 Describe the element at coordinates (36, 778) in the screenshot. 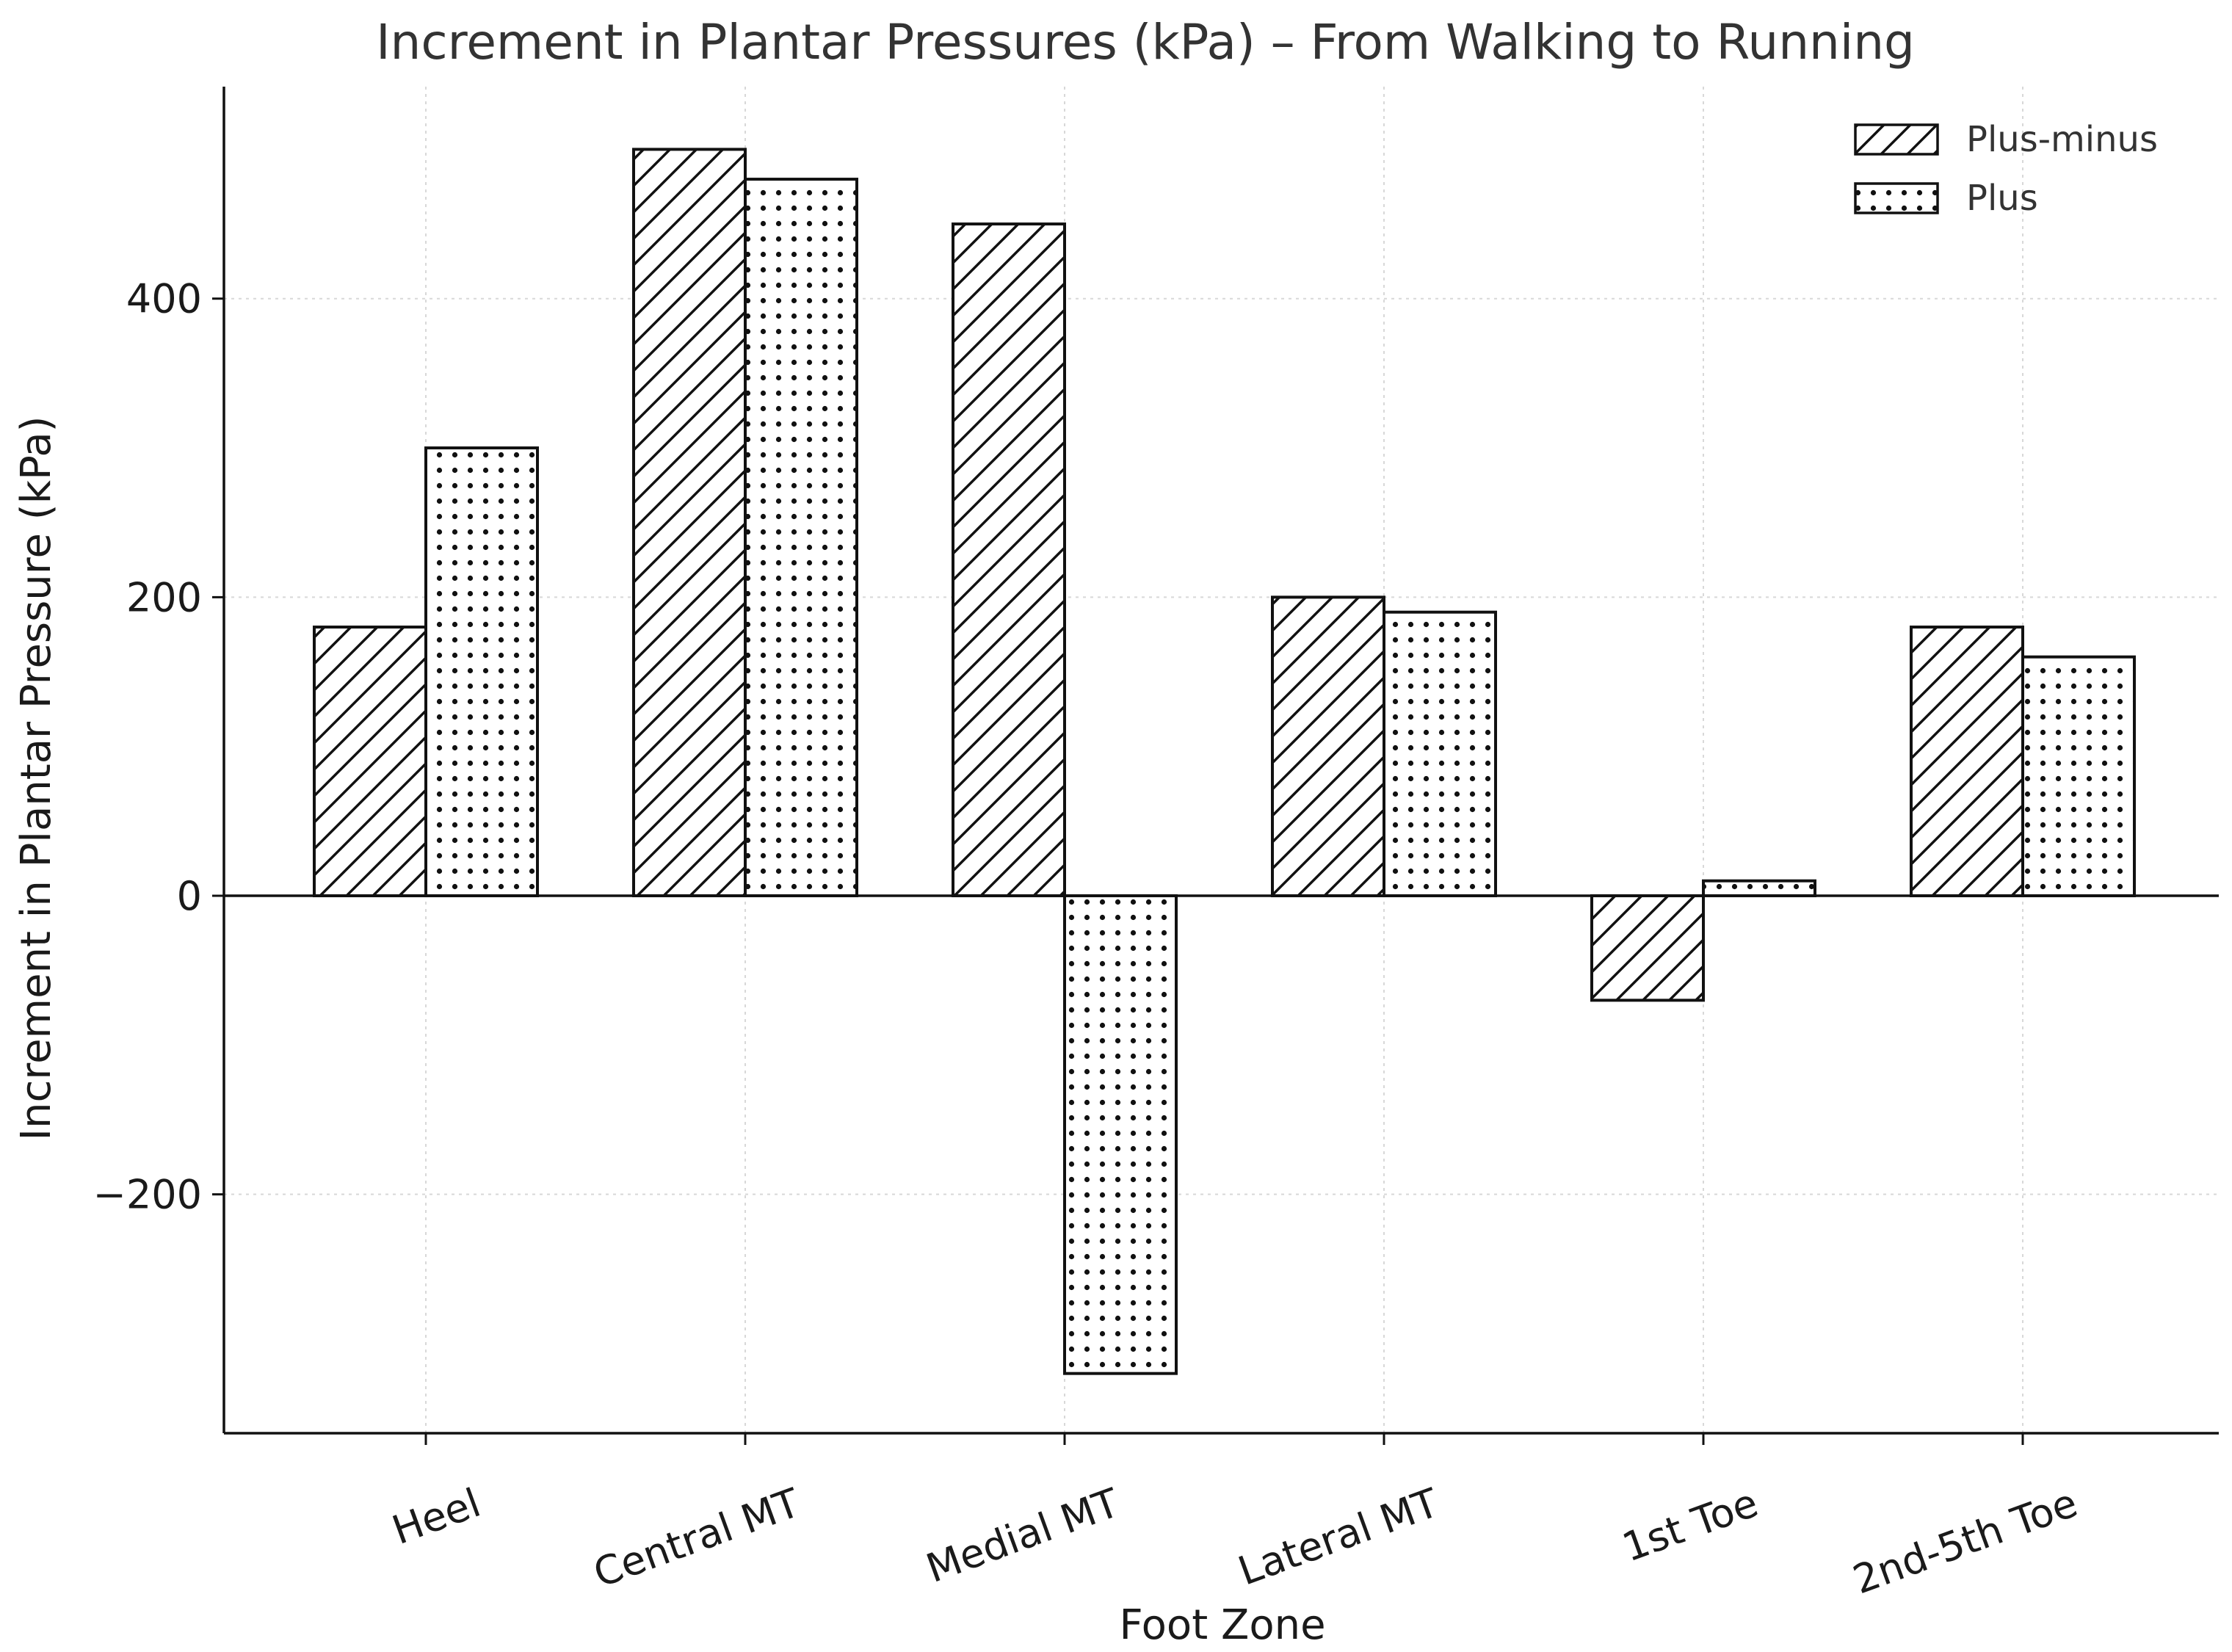

I see `y-axis-label: Increment in Plantar Pressure (kPa)` at that location.